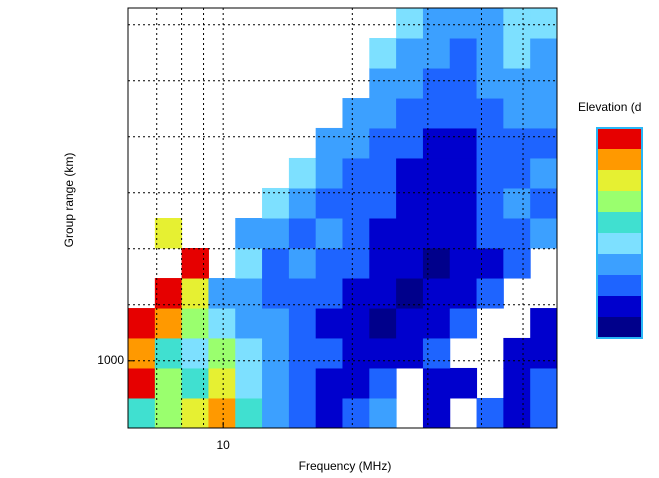  Describe the element at coordinates (345, 466) in the screenshot. I see `x-axis-label: Frequency (MHz)` at that location.